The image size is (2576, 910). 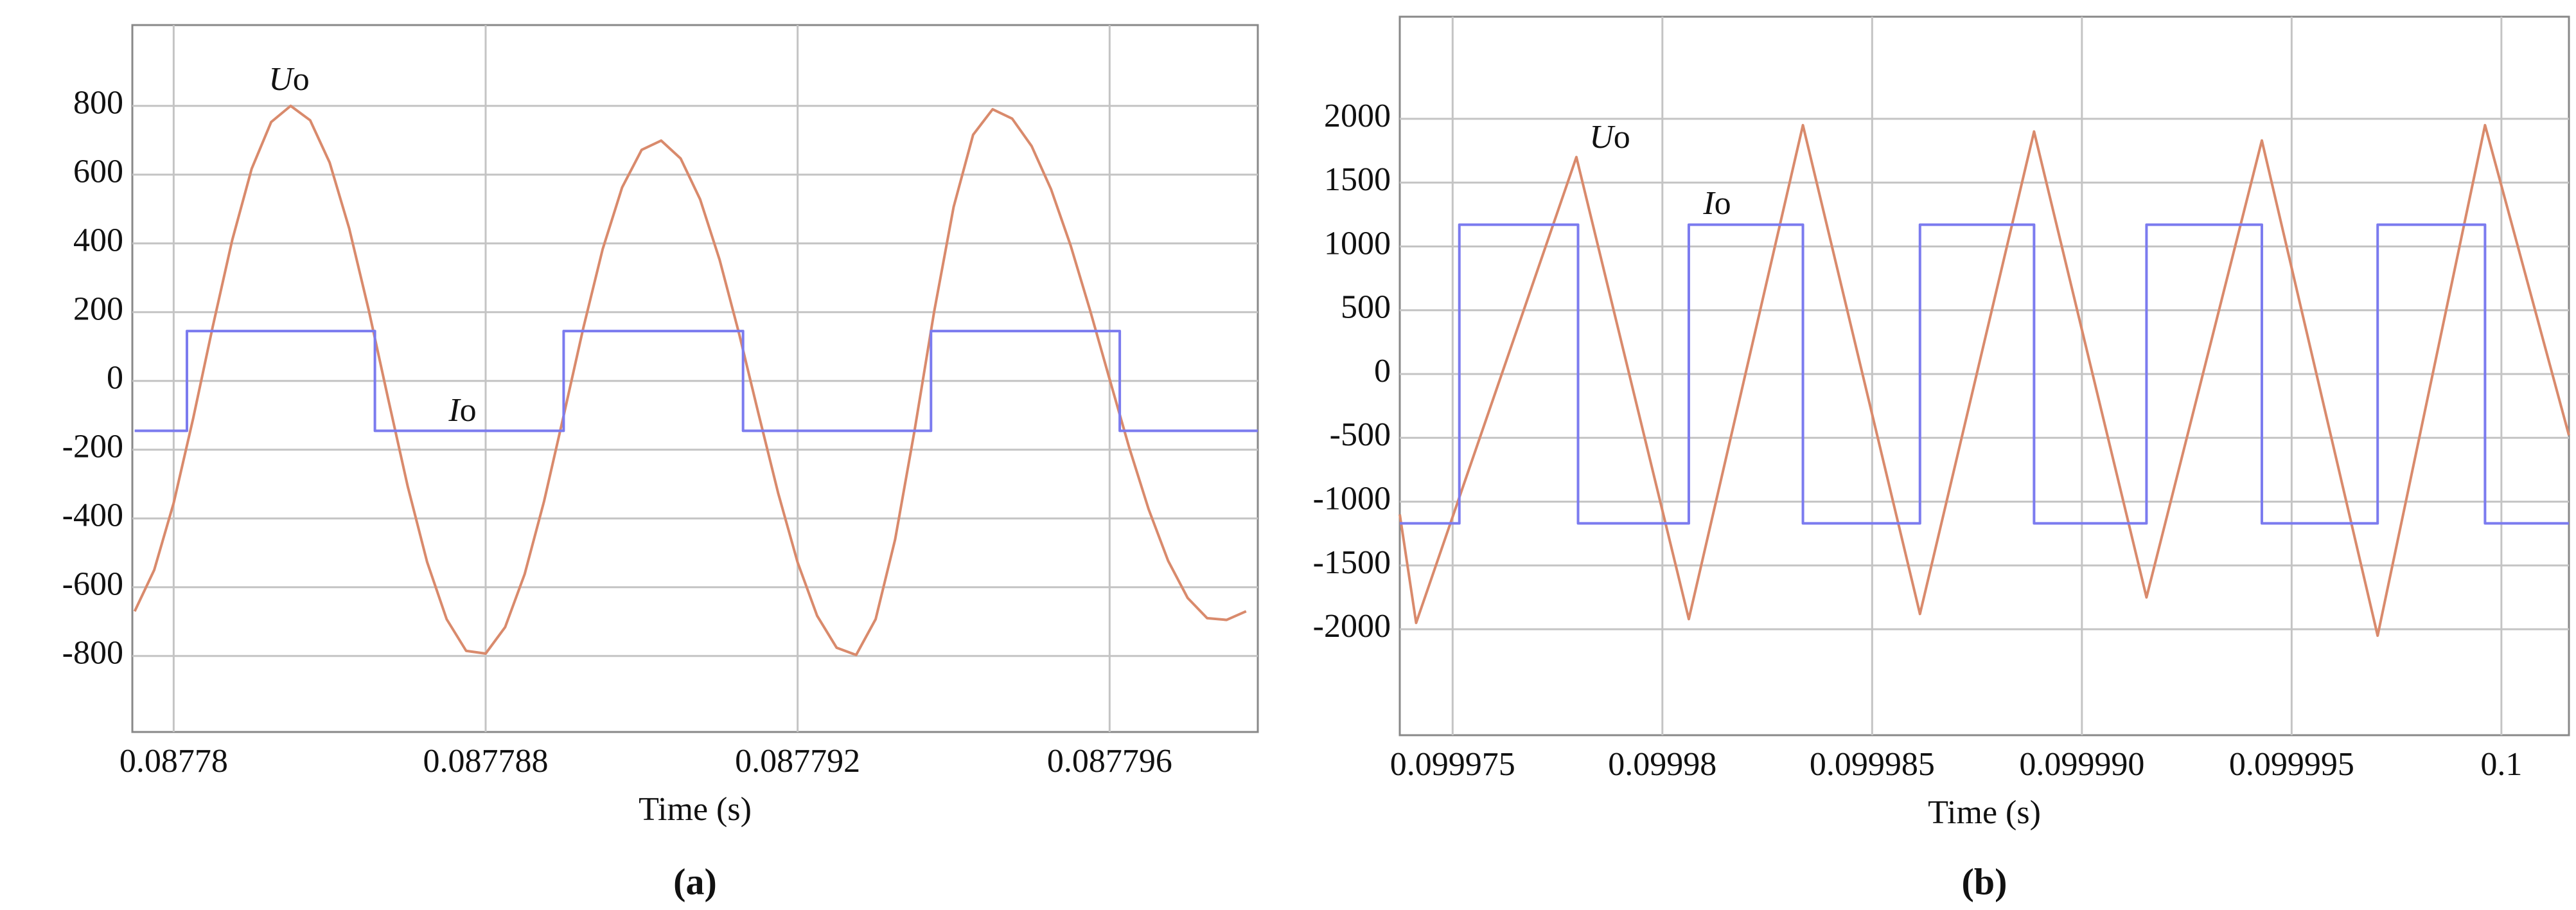 What do you see at coordinates (92, 584) in the screenshot?
I see `y-tick-label: -600` at bounding box center [92, 584].